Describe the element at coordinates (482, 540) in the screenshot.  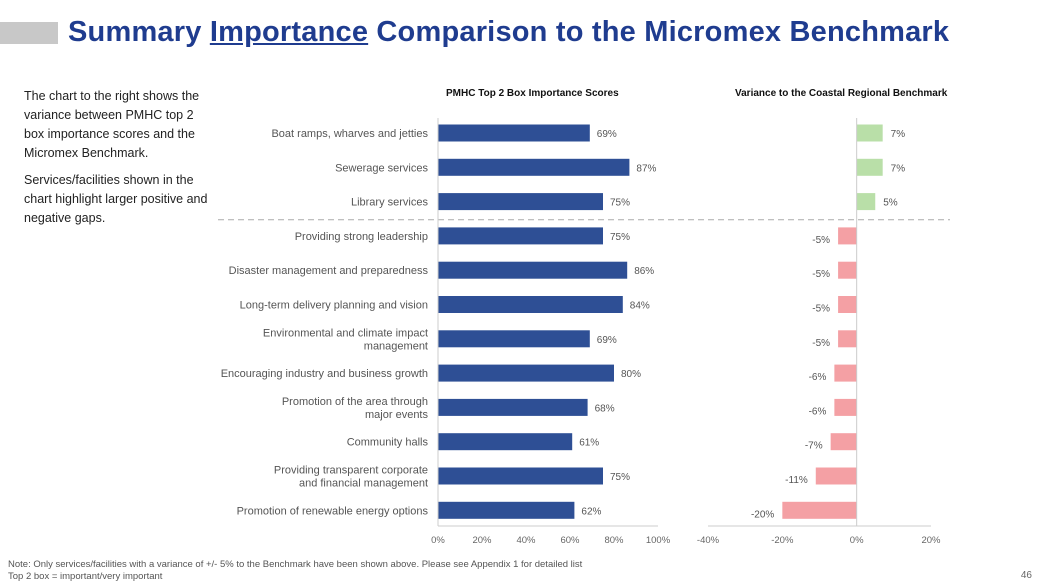
I see `importance-x-tick-label: 20%` at that location.